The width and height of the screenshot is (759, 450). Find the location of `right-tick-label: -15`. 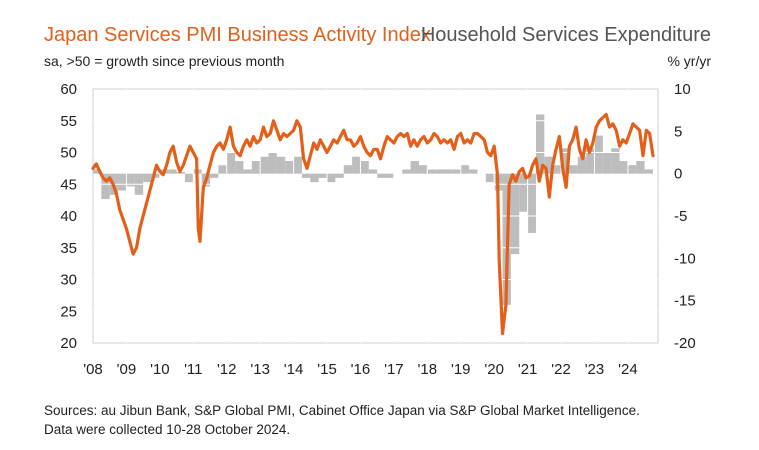

right-tick-label: -15 is located at coordinates (685, 301).